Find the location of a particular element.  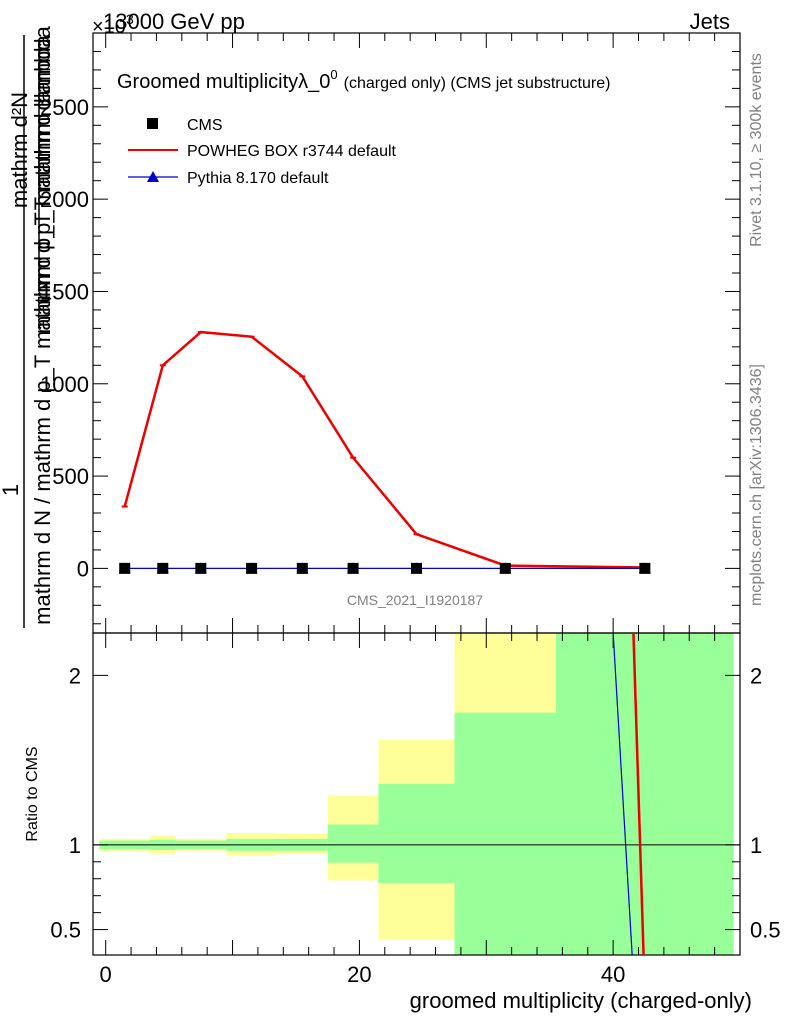

ratio-tick-label: 0.5 is located at coordinates (65, 930).